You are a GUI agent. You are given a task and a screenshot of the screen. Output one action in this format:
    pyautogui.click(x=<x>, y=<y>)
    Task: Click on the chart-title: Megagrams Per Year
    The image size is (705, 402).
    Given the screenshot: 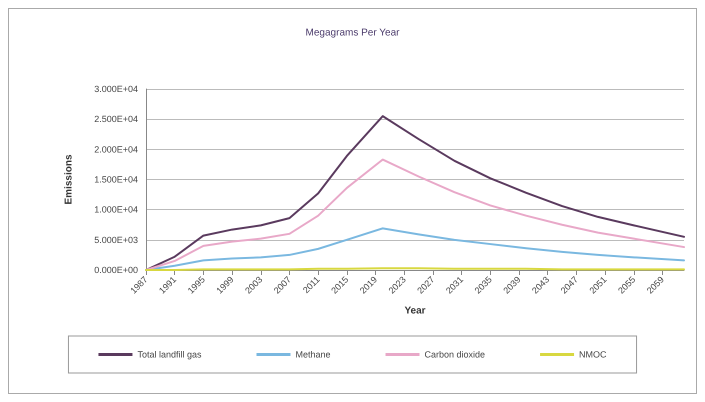 What is the action you would take?
    pyautogui.click(x=353, y=33)
    